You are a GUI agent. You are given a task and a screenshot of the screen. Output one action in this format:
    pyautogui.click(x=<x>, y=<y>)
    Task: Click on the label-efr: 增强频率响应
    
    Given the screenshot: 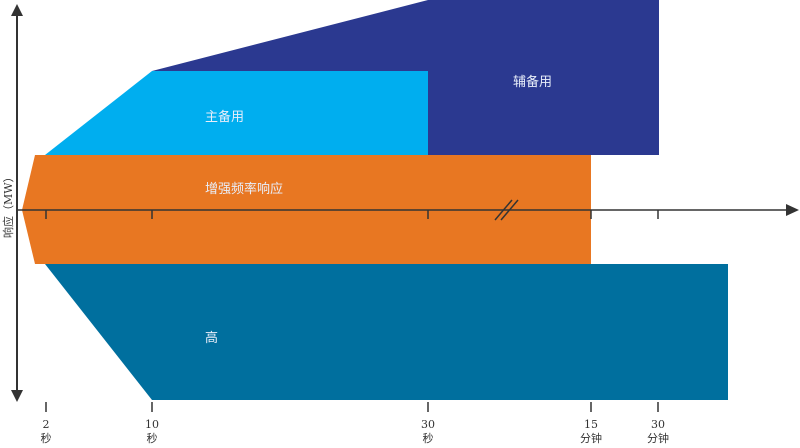 What is the action you would take?
    pyautogui.click(x=244, y=189)
    